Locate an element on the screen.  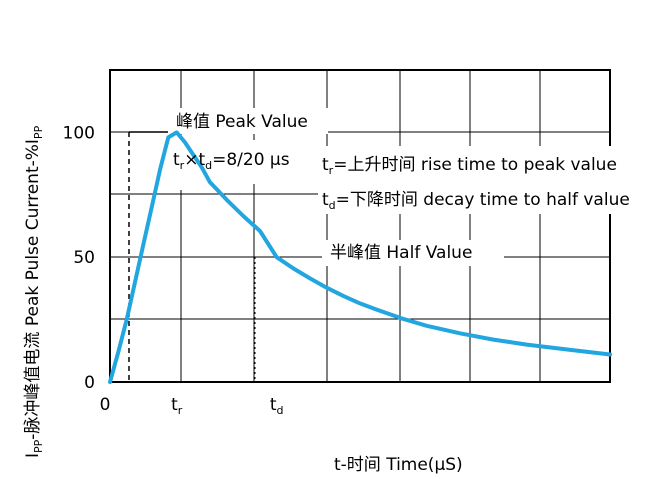
formula-t1: t is located at coordinates (176, 160).